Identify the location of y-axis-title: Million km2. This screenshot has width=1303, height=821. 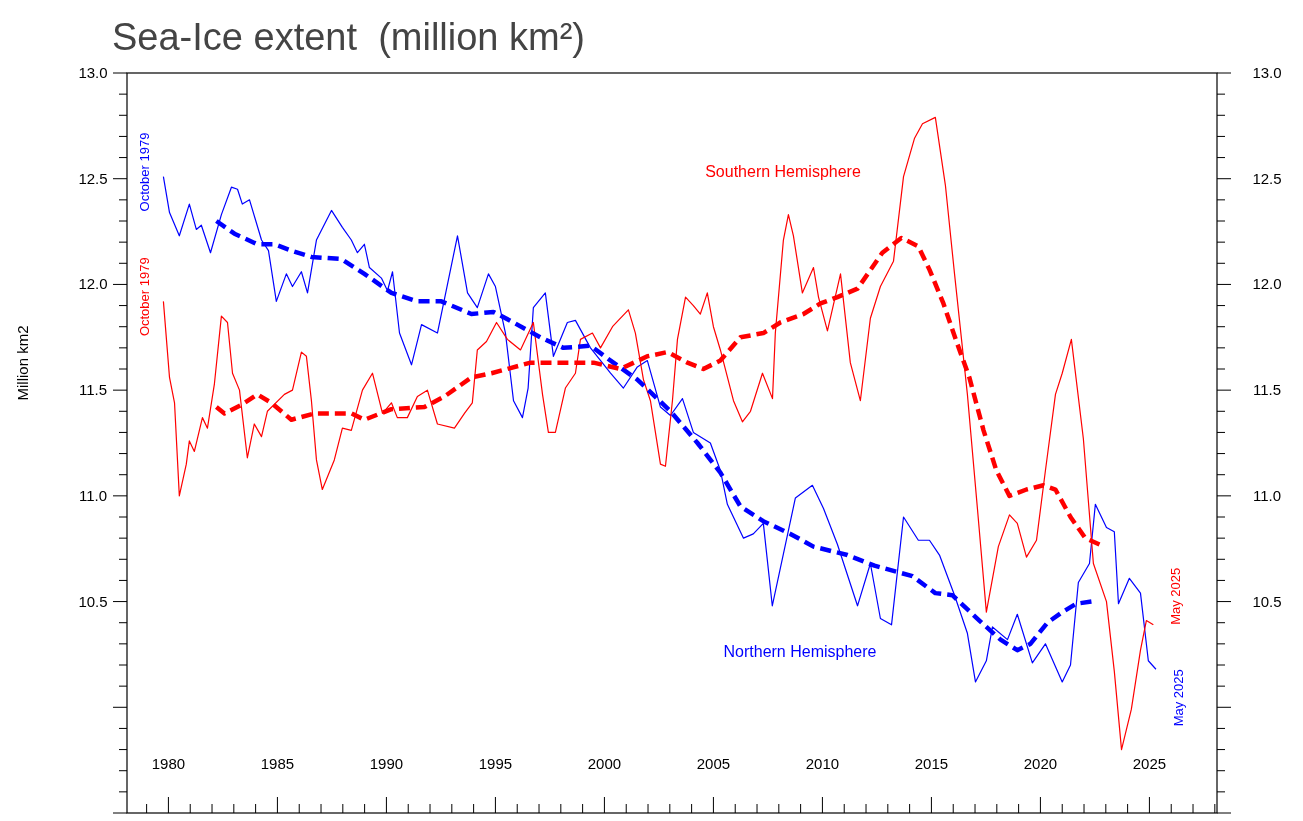
(22, 363).